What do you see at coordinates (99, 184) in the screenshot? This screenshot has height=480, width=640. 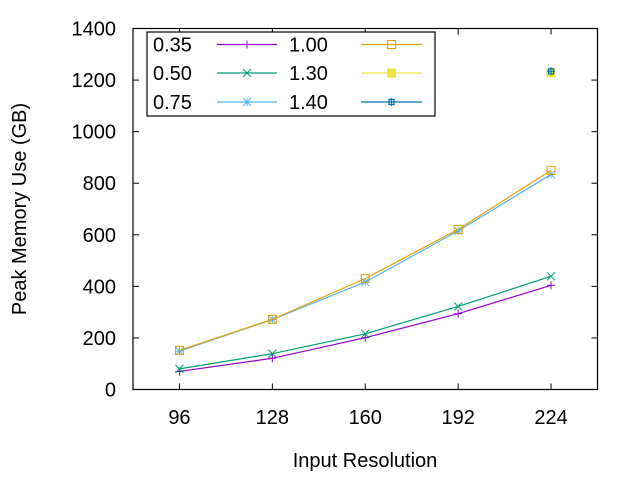 I see `y-tick-label: 800` at bounding box center [99, 184].